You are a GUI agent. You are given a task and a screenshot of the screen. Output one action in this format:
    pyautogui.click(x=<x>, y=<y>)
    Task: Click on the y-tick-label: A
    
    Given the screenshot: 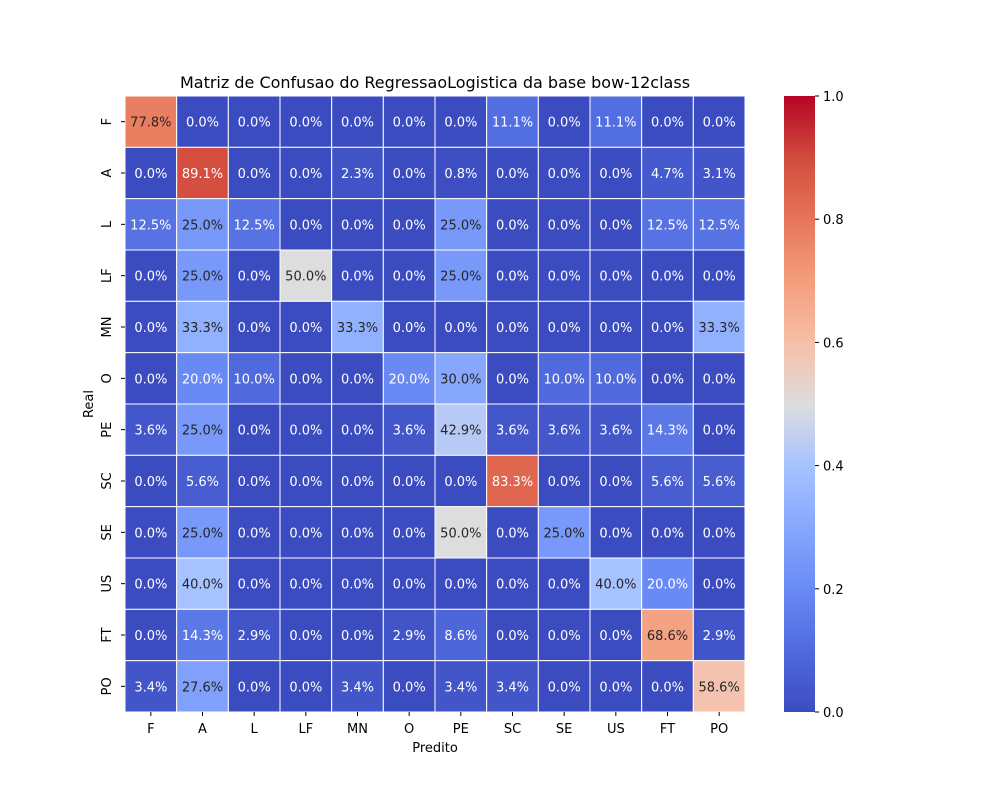 What is the action you would take?
    pyautogui.click(x=107, y=172)
    